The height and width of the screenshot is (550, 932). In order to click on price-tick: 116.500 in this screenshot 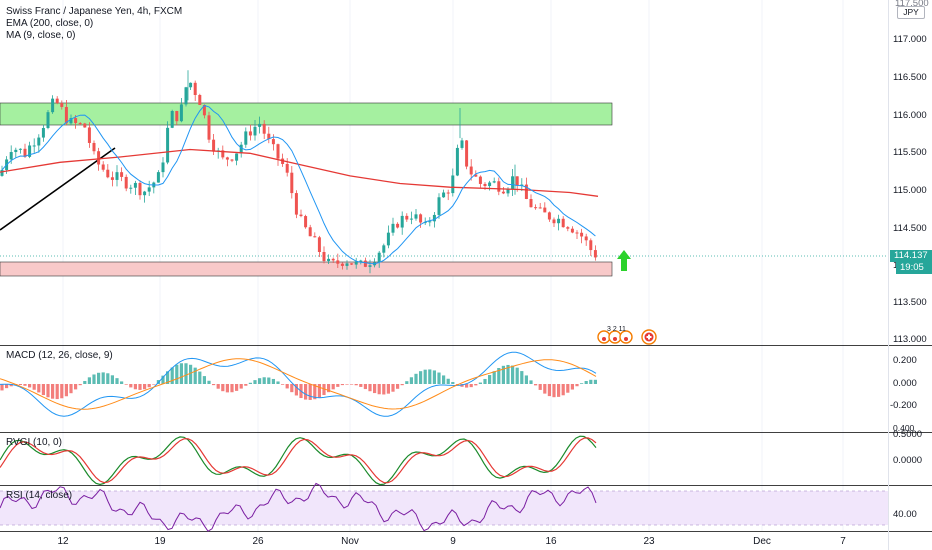, I will do `click(910, 77)`.